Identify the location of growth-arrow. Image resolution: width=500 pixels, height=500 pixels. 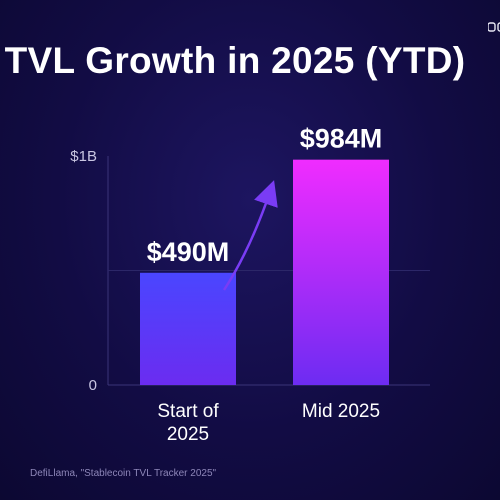
(250, 235).